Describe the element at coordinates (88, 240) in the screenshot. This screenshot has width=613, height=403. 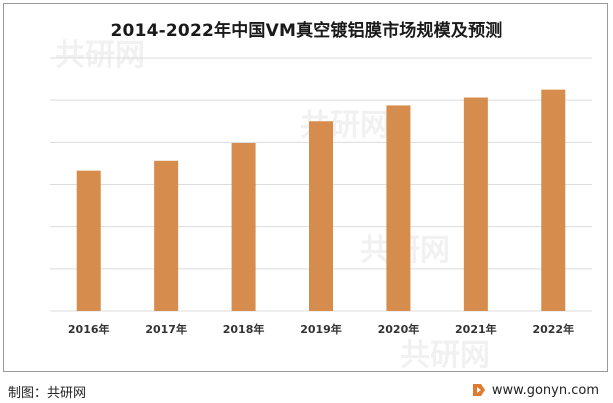
I see `bar-2016年` at that location.